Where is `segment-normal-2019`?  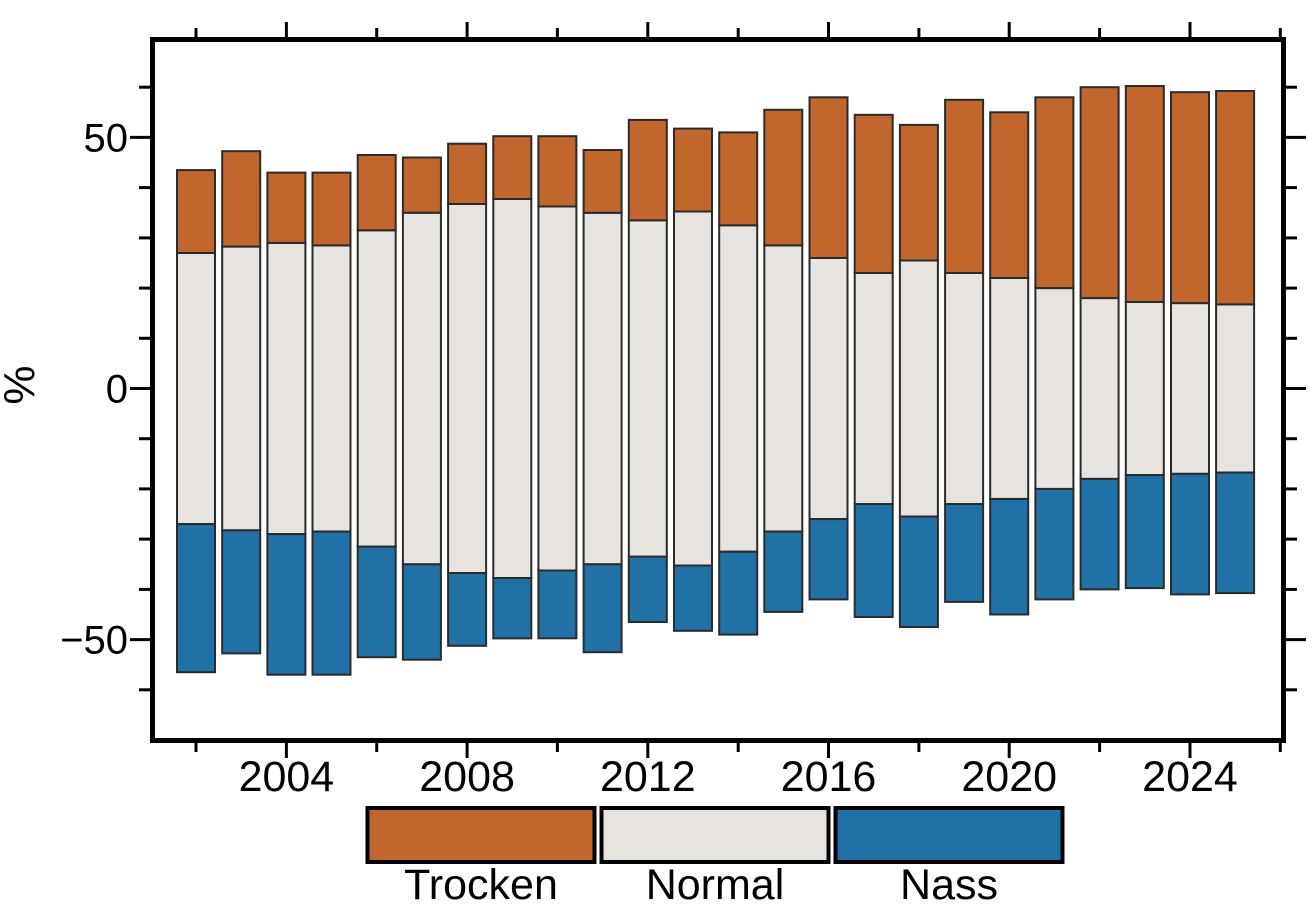 segment-normal-2019 is located at coordinates (964, 388).